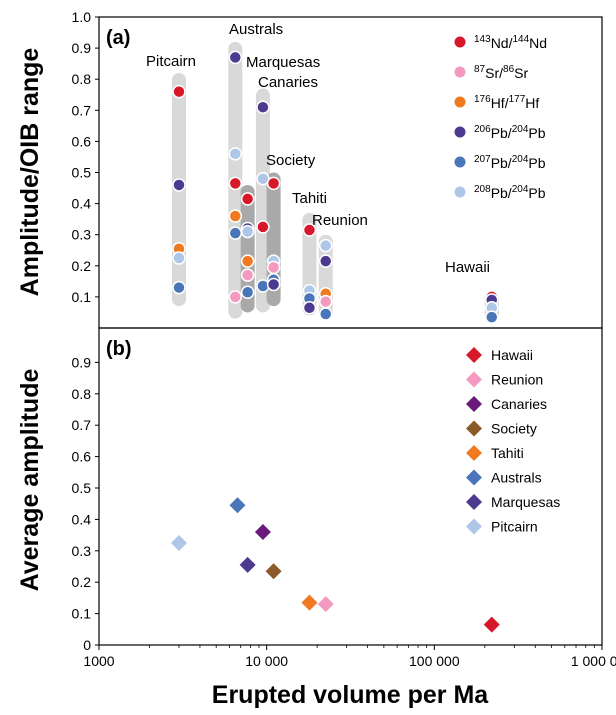  What do you see at coordinates (510, 42) in the screenshot?
I see `legend-a-label: 143Nd/144Nd` at bounding box center [510, 42].